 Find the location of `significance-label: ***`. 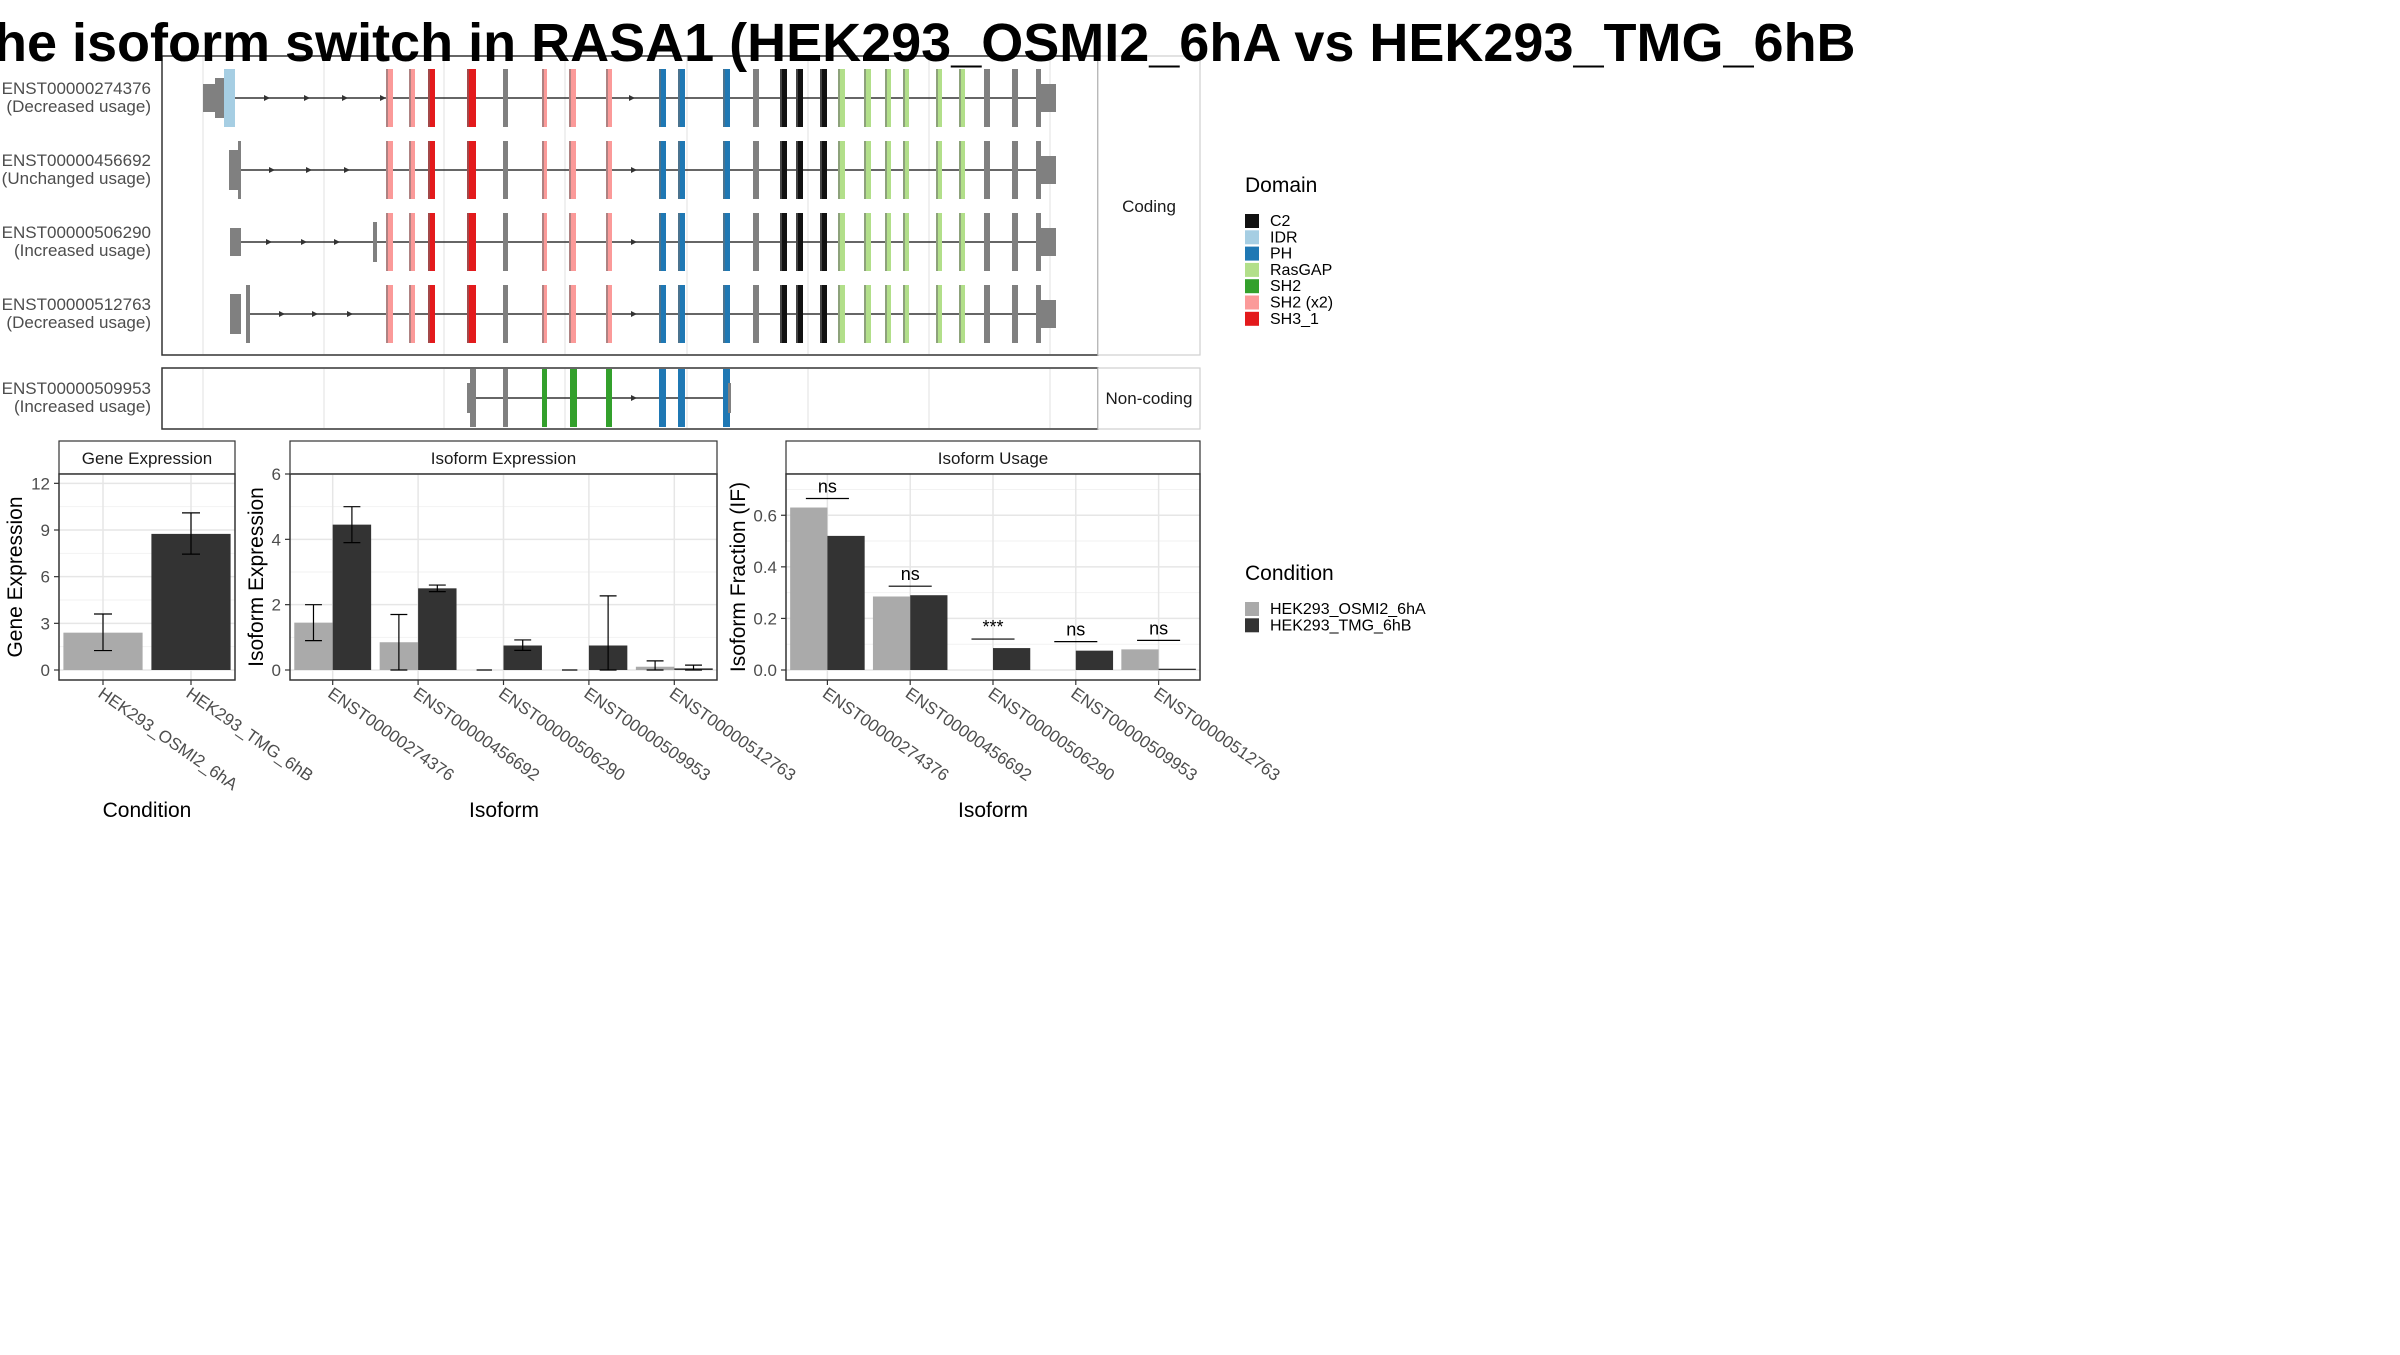

significance-label: *** is located at coordinates (992, 627).